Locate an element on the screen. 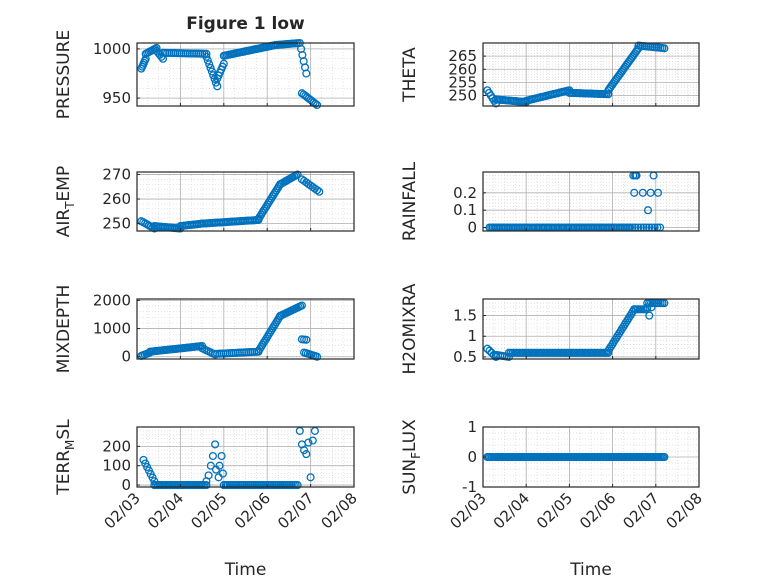 The width and height of the screenshot is (778, 583). subplot-h2omixra: 0.5 1 1.5 H2OMIXRA is located at coordinates (550, 329).